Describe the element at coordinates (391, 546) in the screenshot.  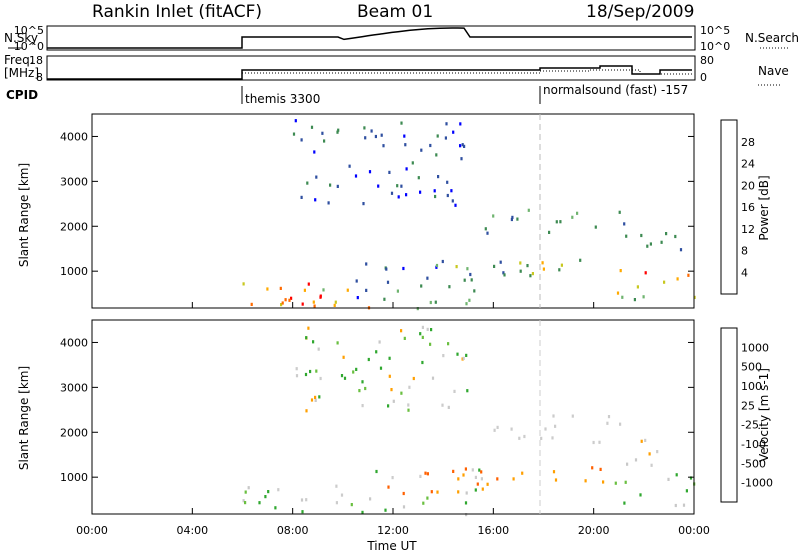
I see `velocity-x-label: Time UT` at that location.